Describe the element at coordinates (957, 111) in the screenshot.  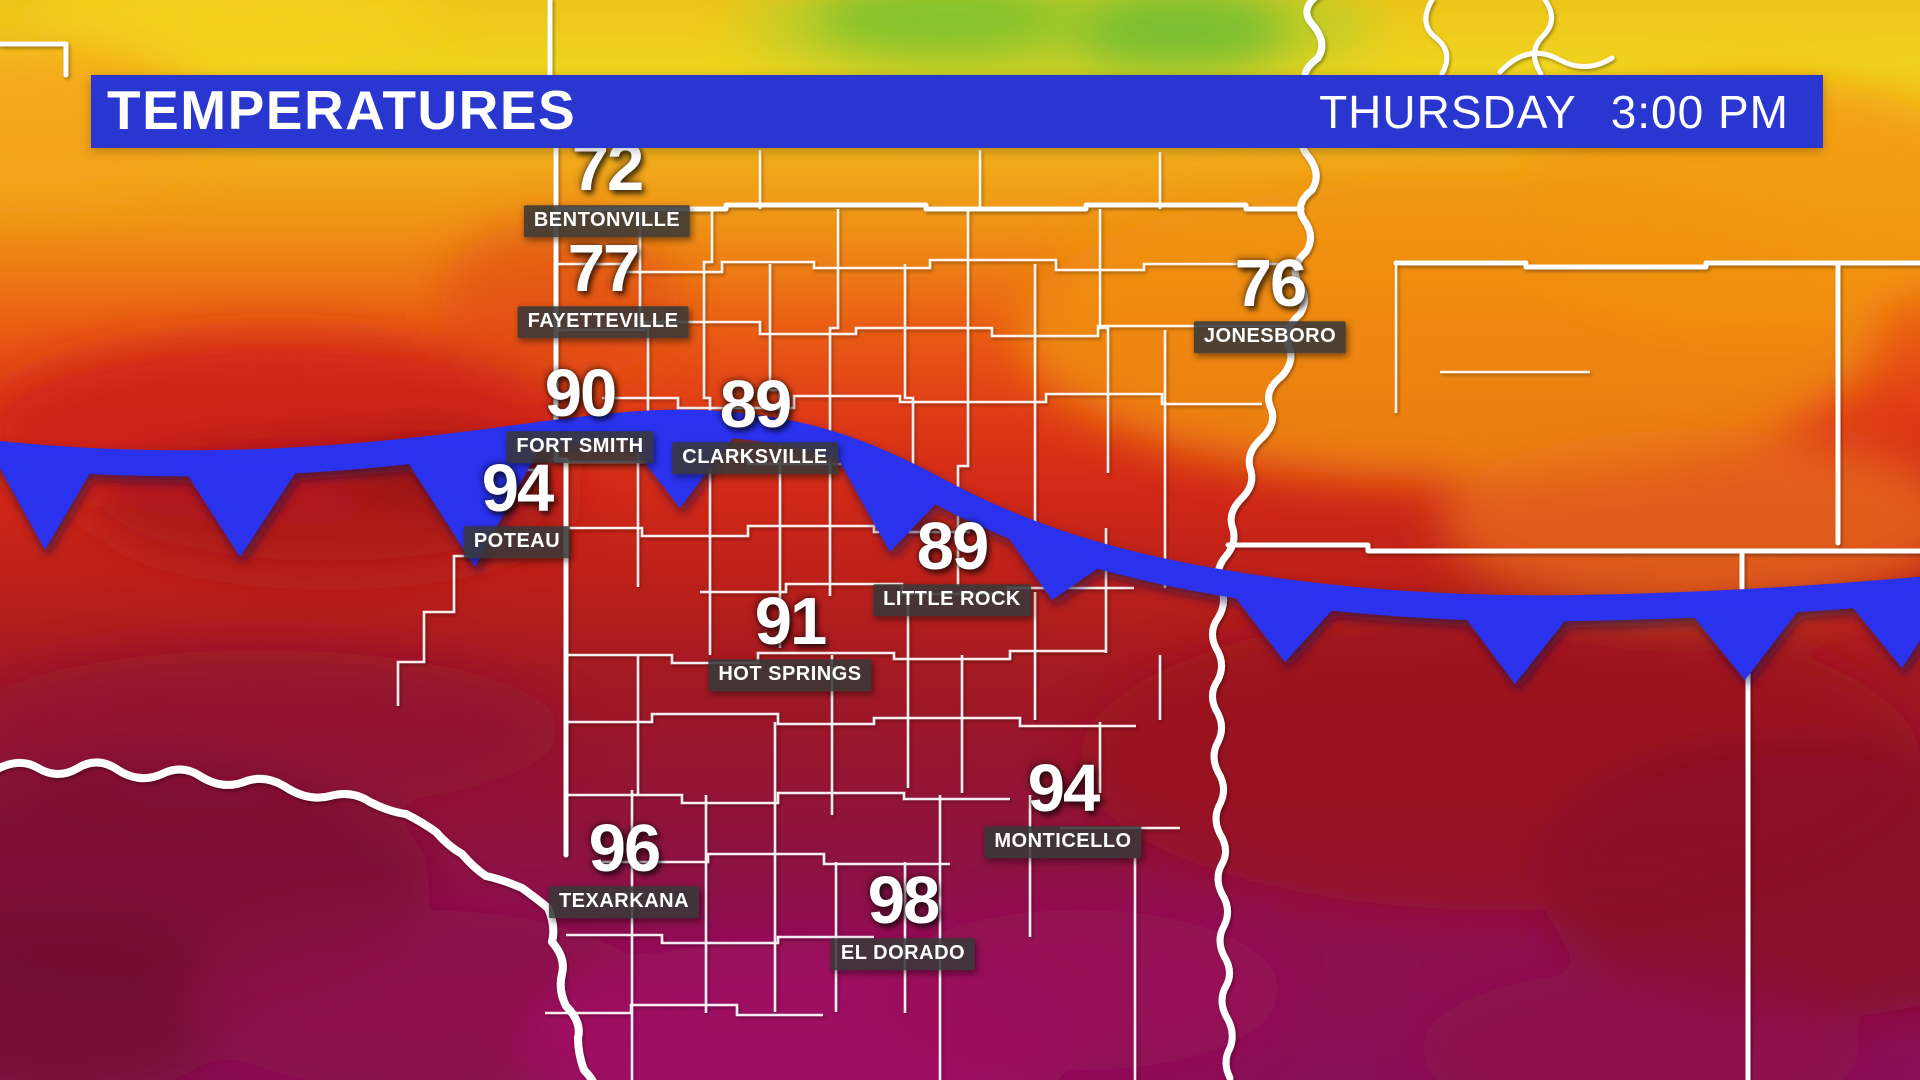
I see `header-bar: TEMPERATURES THURSDAY 3:00 PM` at that location.